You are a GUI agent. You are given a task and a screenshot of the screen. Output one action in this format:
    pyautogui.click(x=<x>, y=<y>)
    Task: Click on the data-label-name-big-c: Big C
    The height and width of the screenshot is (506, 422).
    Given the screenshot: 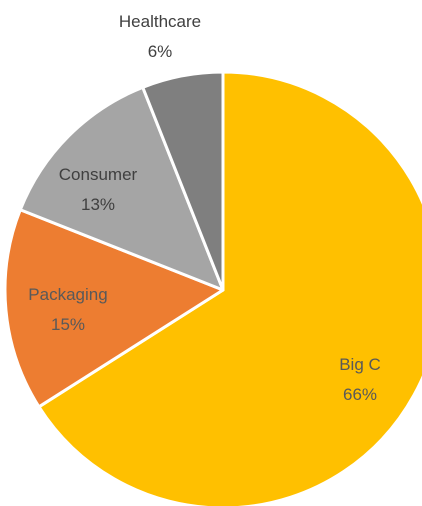 What is the action you would take?
    pyautogui.click(x=360, y=364)
    